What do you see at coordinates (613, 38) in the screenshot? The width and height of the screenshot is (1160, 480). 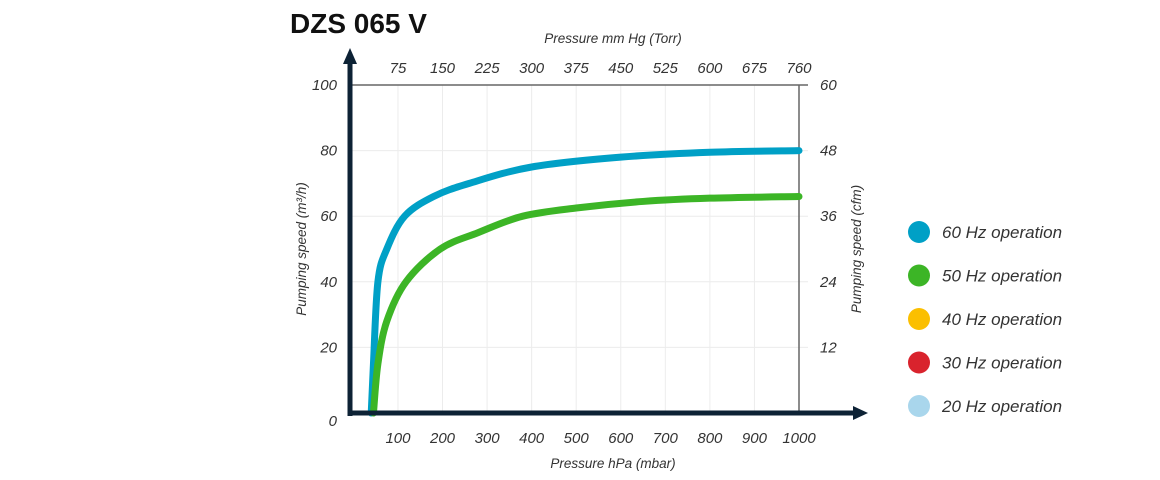 I see `x2-axis-label: Pressure mm Hg (Torr)` at bounding box center [613, 38].